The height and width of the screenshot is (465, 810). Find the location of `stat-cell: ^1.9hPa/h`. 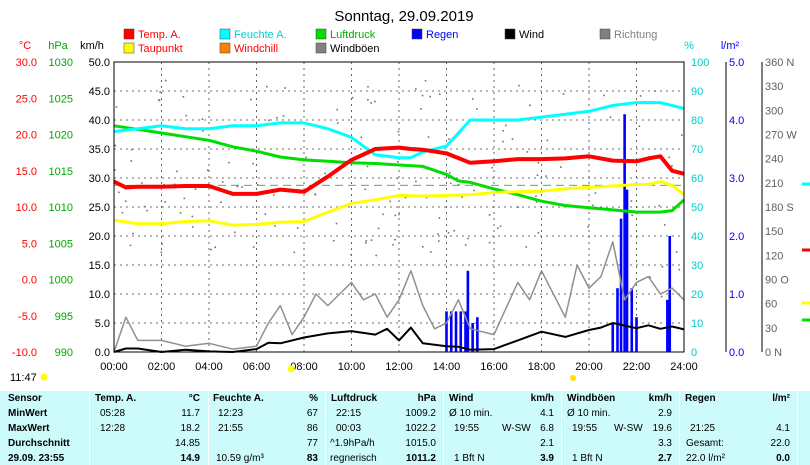

stat-cell: ^1.9hPa/h is located at coordinates (352, 443).